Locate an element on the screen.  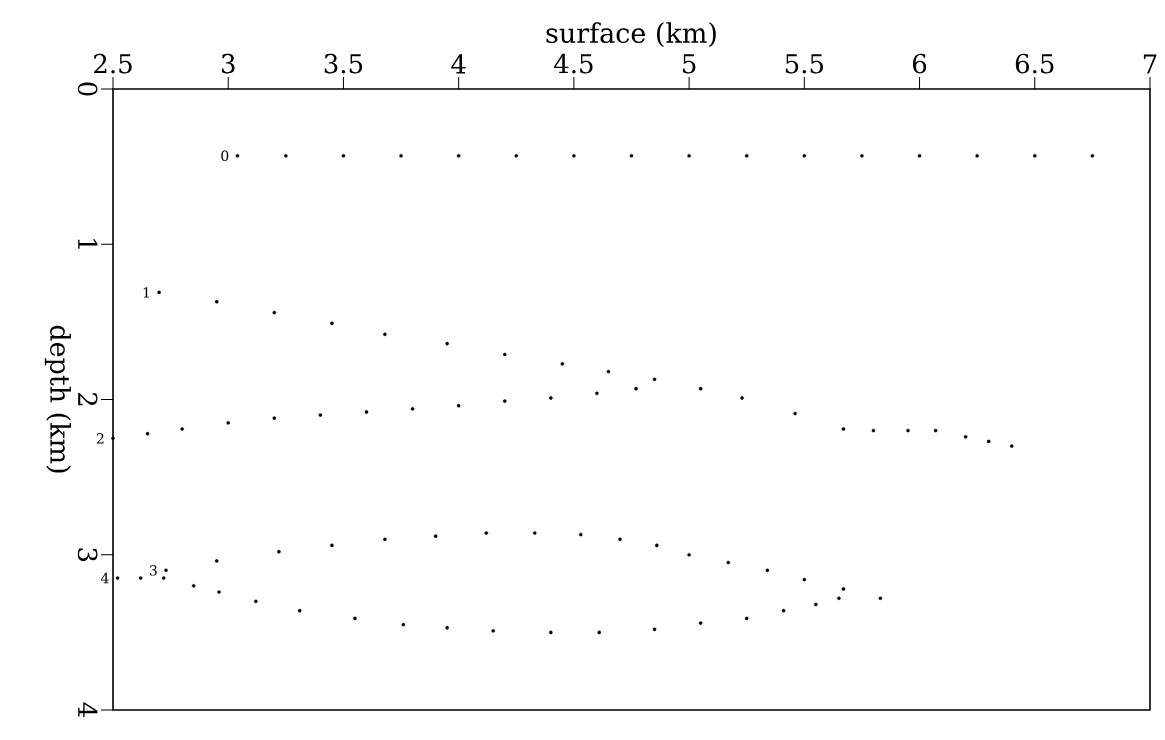
y-tick-label: 0 is located at coordinates (87, 89).